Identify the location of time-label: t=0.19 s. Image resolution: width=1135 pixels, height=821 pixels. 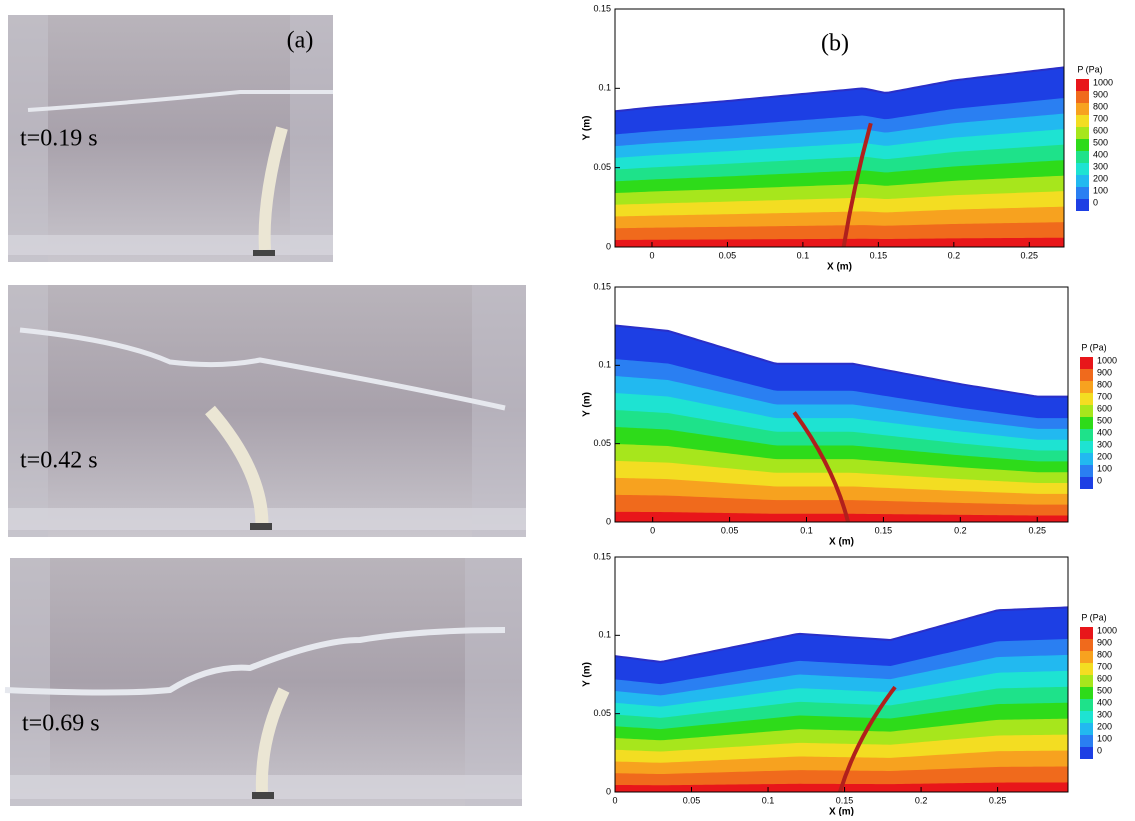
(59, 139).